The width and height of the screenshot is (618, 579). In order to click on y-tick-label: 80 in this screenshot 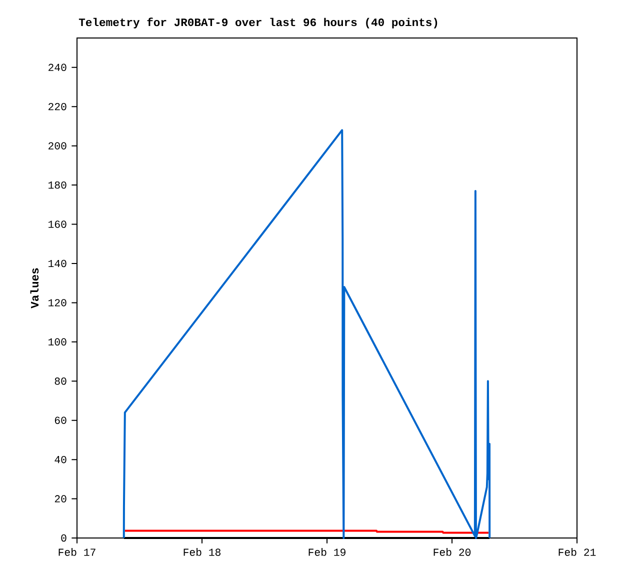, I will do `click(60, 381)`.